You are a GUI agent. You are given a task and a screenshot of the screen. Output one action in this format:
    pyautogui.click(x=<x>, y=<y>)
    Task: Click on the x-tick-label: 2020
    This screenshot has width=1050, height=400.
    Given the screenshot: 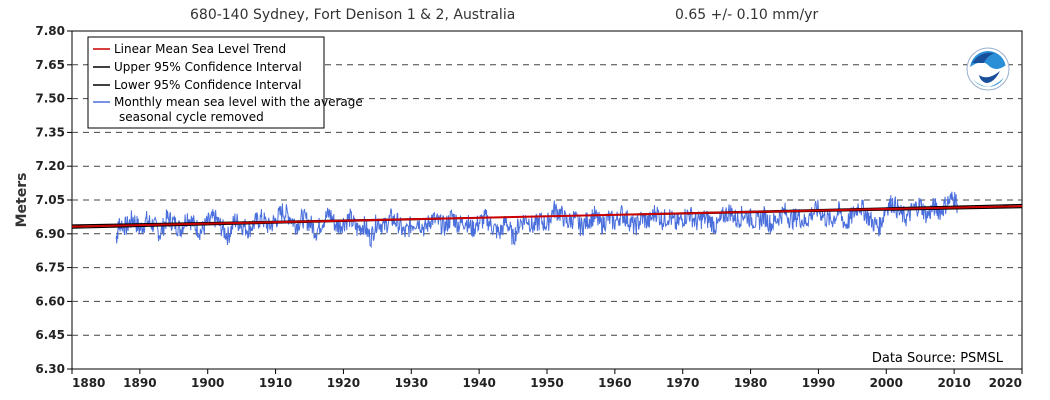 What is the action you would take?
    pyautogui.click(x=1005, y=383)
    